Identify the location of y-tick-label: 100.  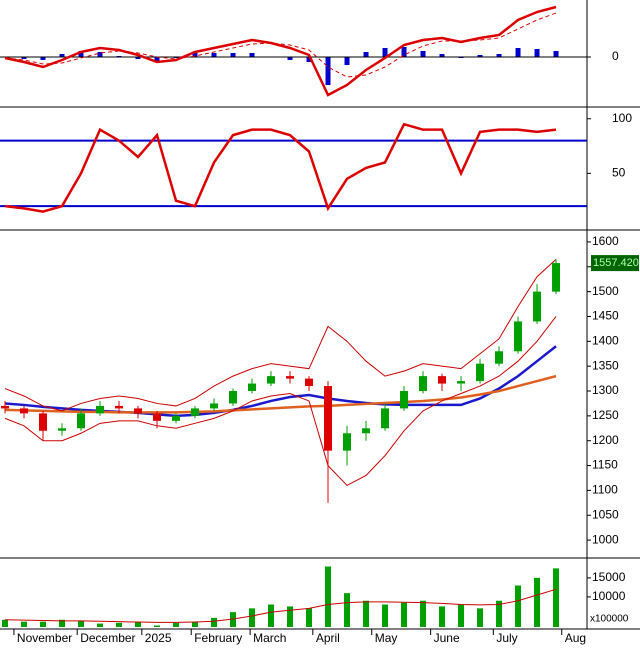
(622, 118).